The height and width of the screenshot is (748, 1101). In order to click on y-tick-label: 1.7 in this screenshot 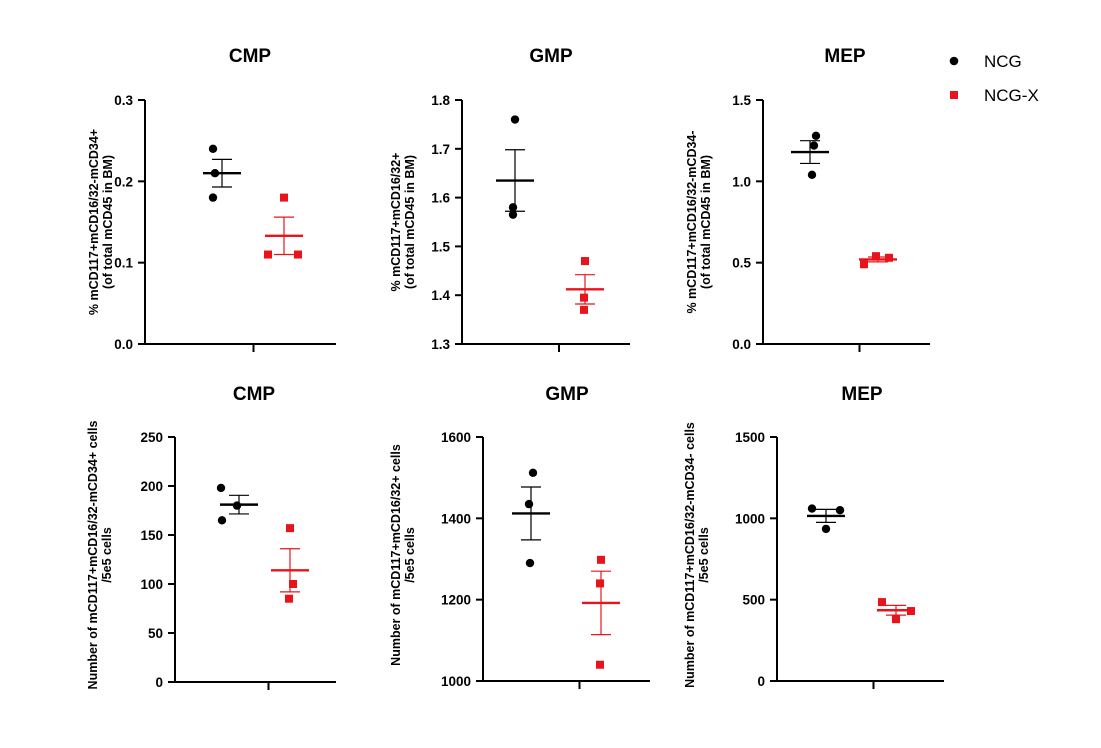, I will do `click(440, 149)`.